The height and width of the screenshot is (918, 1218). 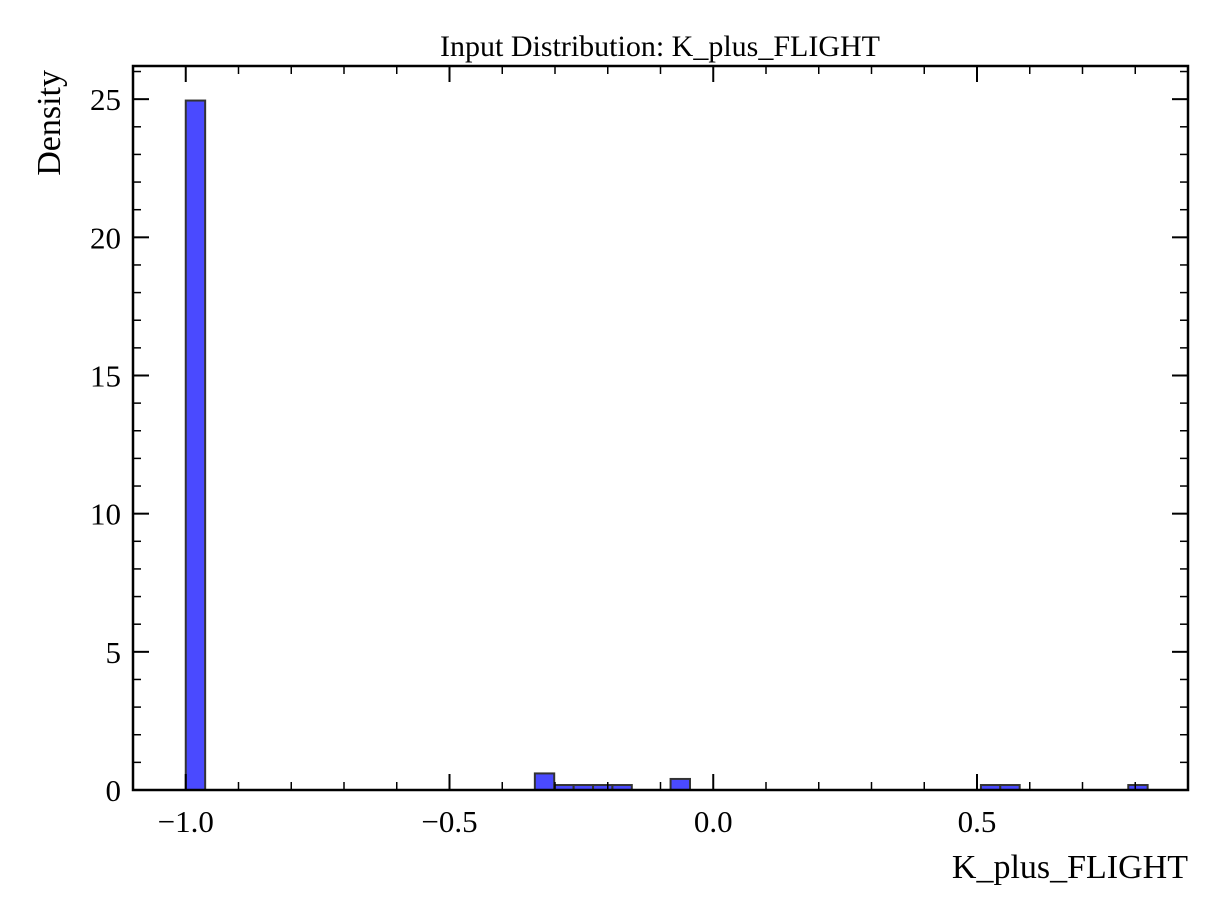 What do you see at coordinates (713, 821) in the screenshot?
I see `x-tick-label: 0.0` at bounding box center [713, 821].